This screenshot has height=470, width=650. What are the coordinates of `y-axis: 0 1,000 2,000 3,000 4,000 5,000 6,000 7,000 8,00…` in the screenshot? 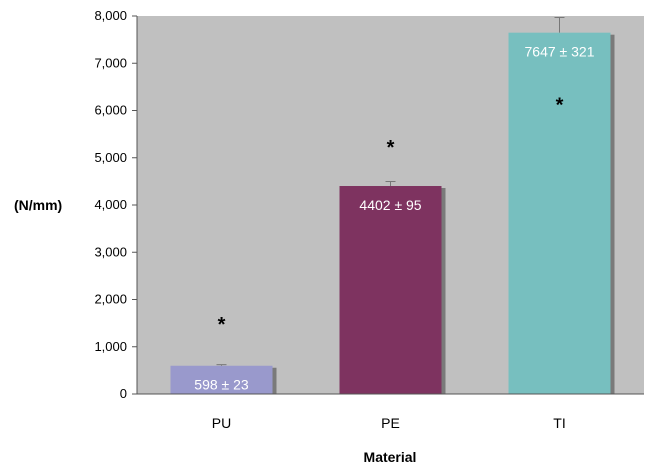 It's located at (115, 204).